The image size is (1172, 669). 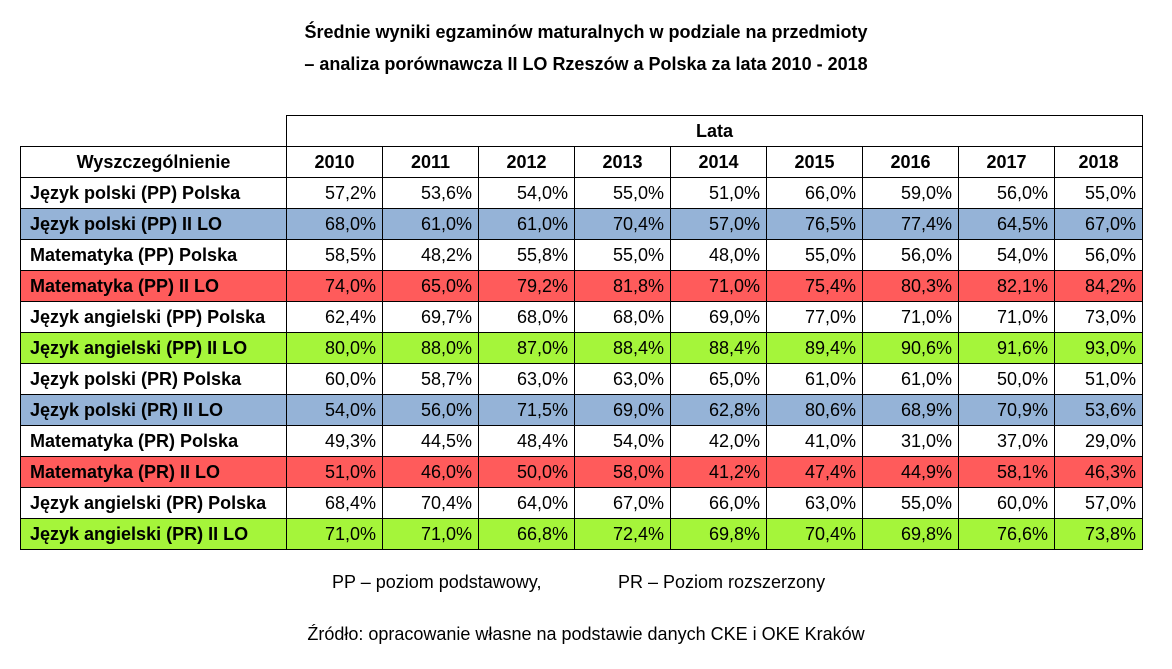 What do you see at coordinates (153, 379) in the screenshot?
I see `row-label: Język polski (PR) Polska` at bounding box center [153, 379].